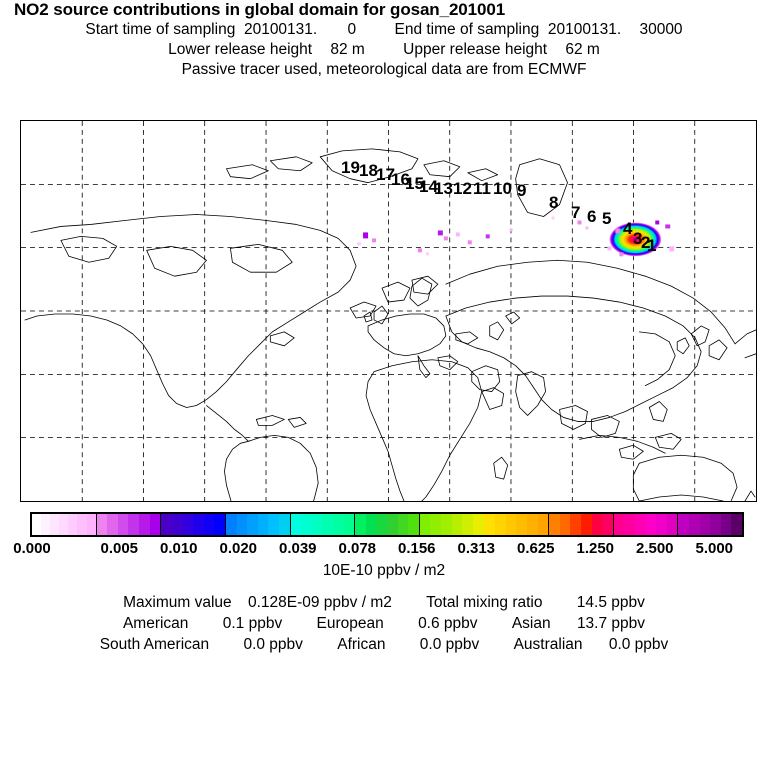  Describe the element at coordinates (628, 228) in the screenshot. I see `trajectory-day-label-4: 4` at that location.